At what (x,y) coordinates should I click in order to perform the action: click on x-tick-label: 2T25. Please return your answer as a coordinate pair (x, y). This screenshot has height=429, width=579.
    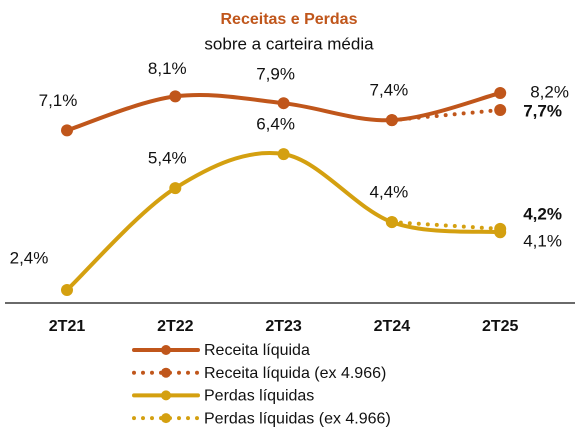
    Looking at the image, I should click on (500, 326).